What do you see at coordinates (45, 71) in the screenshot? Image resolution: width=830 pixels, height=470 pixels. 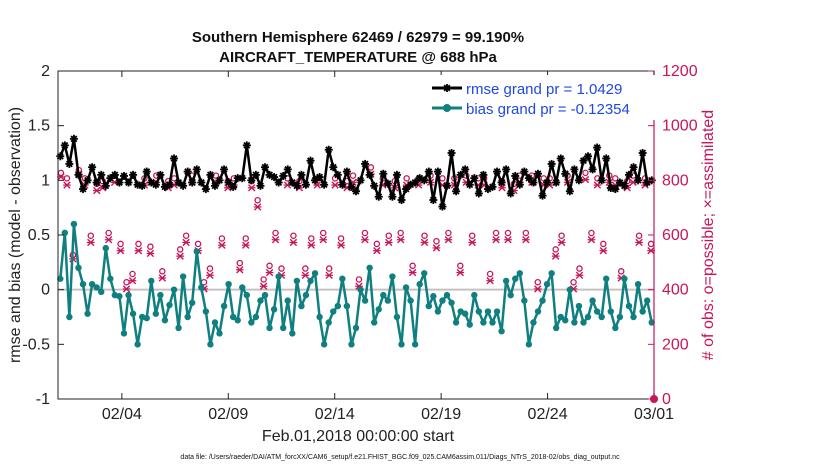 I see `y-tick-label: 2` at bounding box center [45, 71].